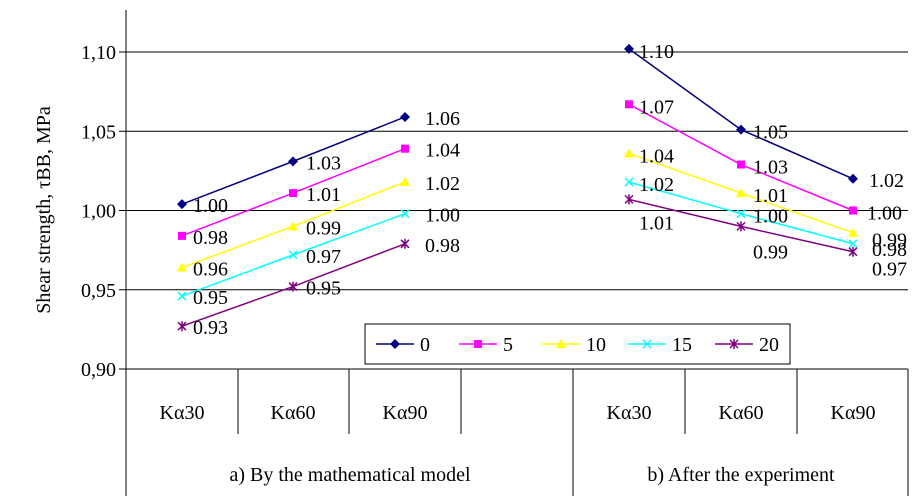 The width and height of the screenshot is (920, 496). What do you see at coordinates (770, 133) in the screenshot?
I see `data-label: 1.05` at bounding box center [770, 133].